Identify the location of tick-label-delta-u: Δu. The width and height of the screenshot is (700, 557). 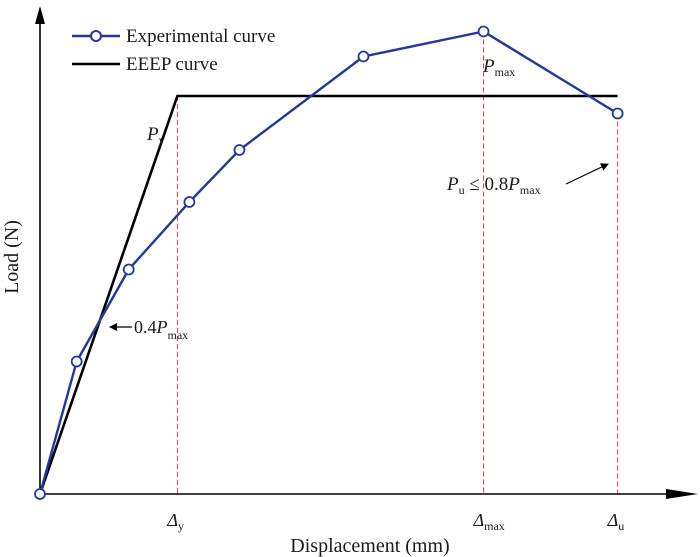
(616, 521).